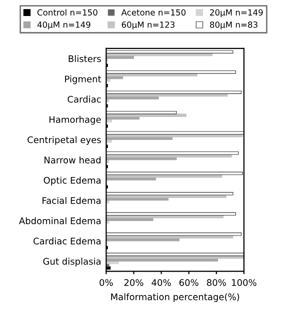  Describe the element at coordinates (72, 160) in the screenshot. I see `y-tick-label: Narrow head` at that location.